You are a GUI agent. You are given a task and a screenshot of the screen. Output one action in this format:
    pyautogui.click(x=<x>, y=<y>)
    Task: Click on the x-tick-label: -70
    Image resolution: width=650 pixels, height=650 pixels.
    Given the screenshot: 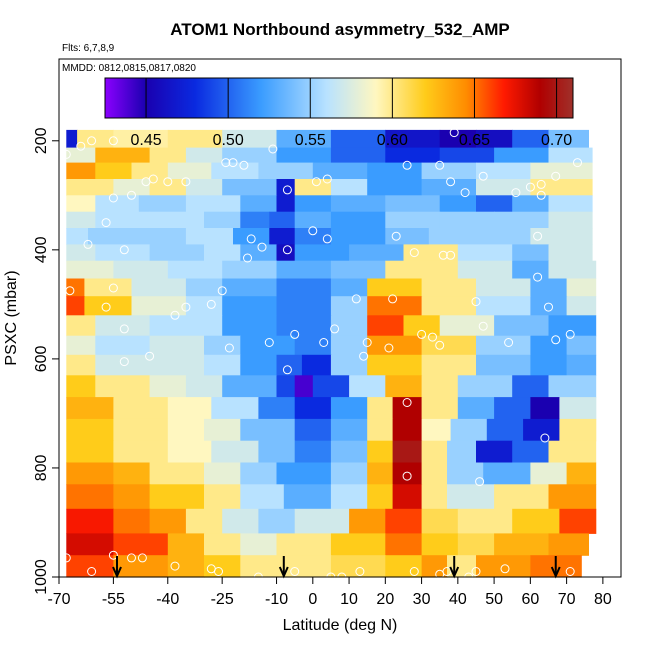 What is the action you would take?
    pyautogui.click(x=58, y=599)
    